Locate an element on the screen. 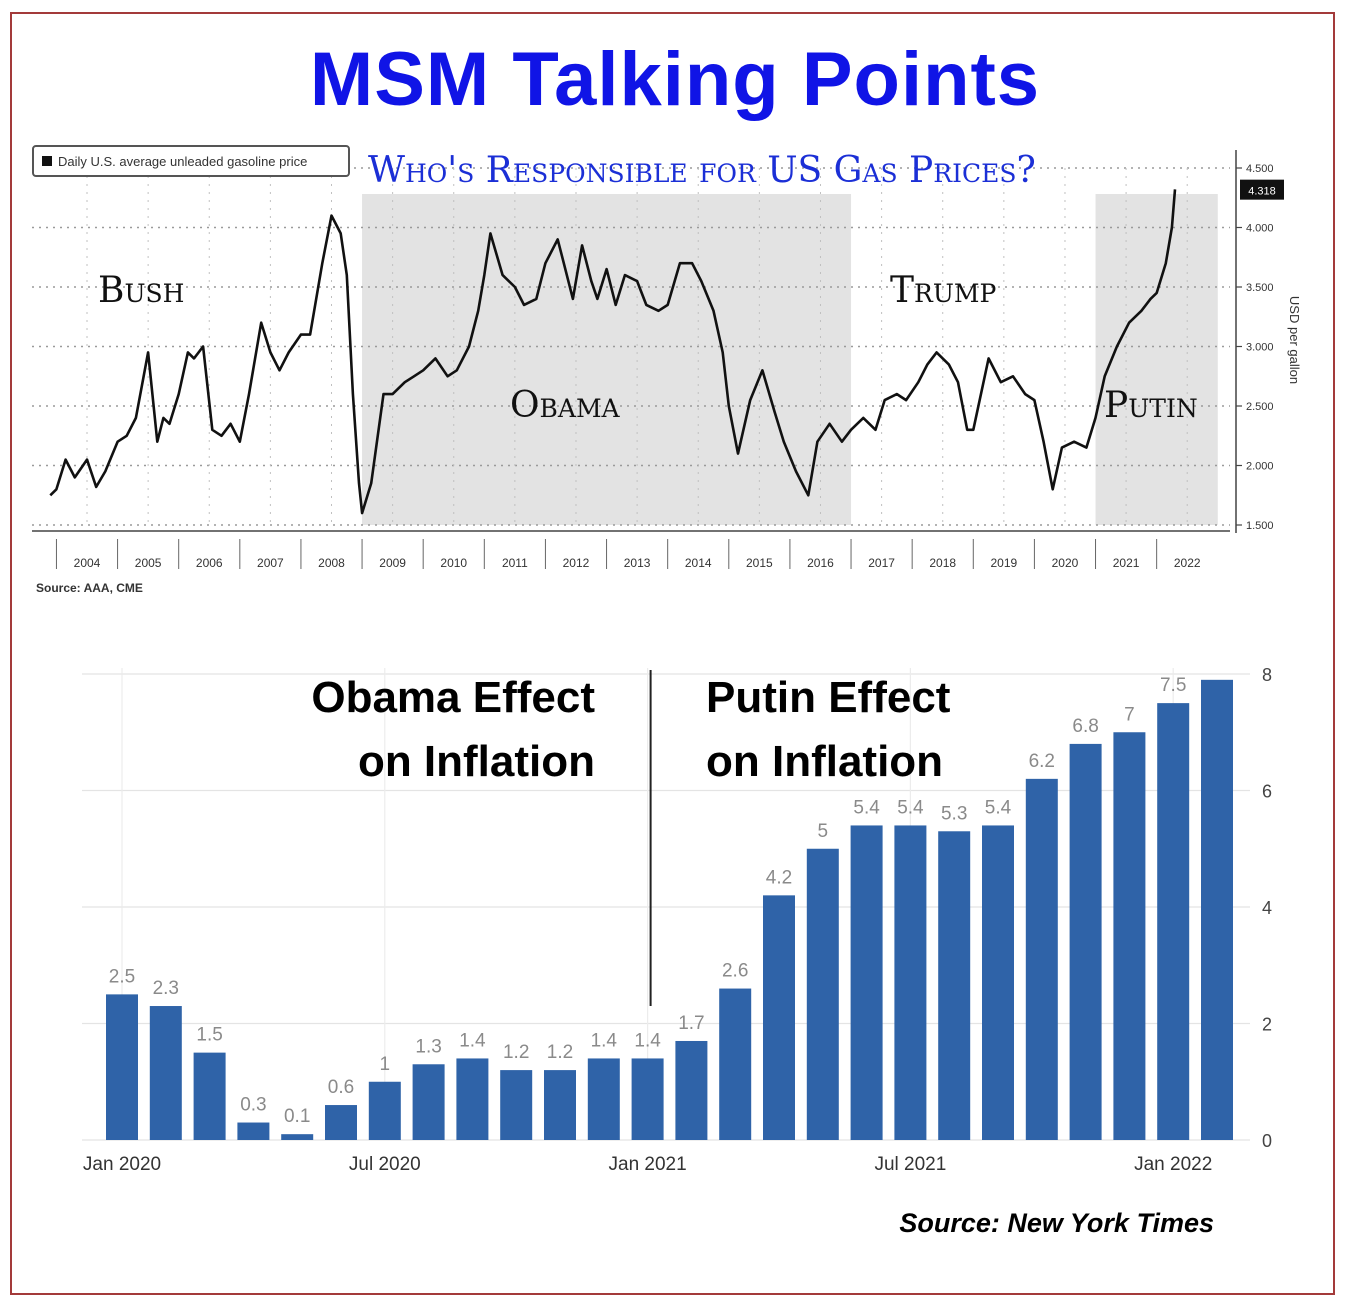  cpi-y-tick-label-4: 8 is located at coordinates (1267, 675).